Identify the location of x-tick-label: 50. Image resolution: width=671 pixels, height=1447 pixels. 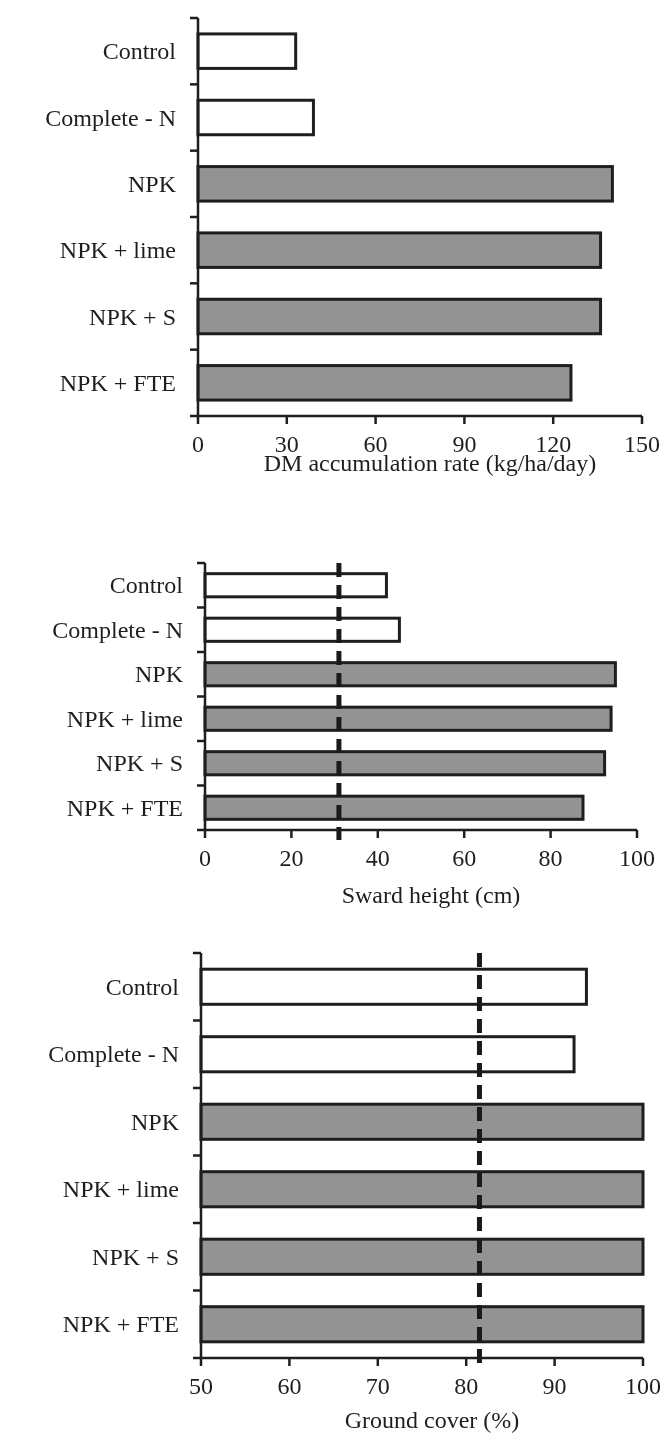
(201, 1386).